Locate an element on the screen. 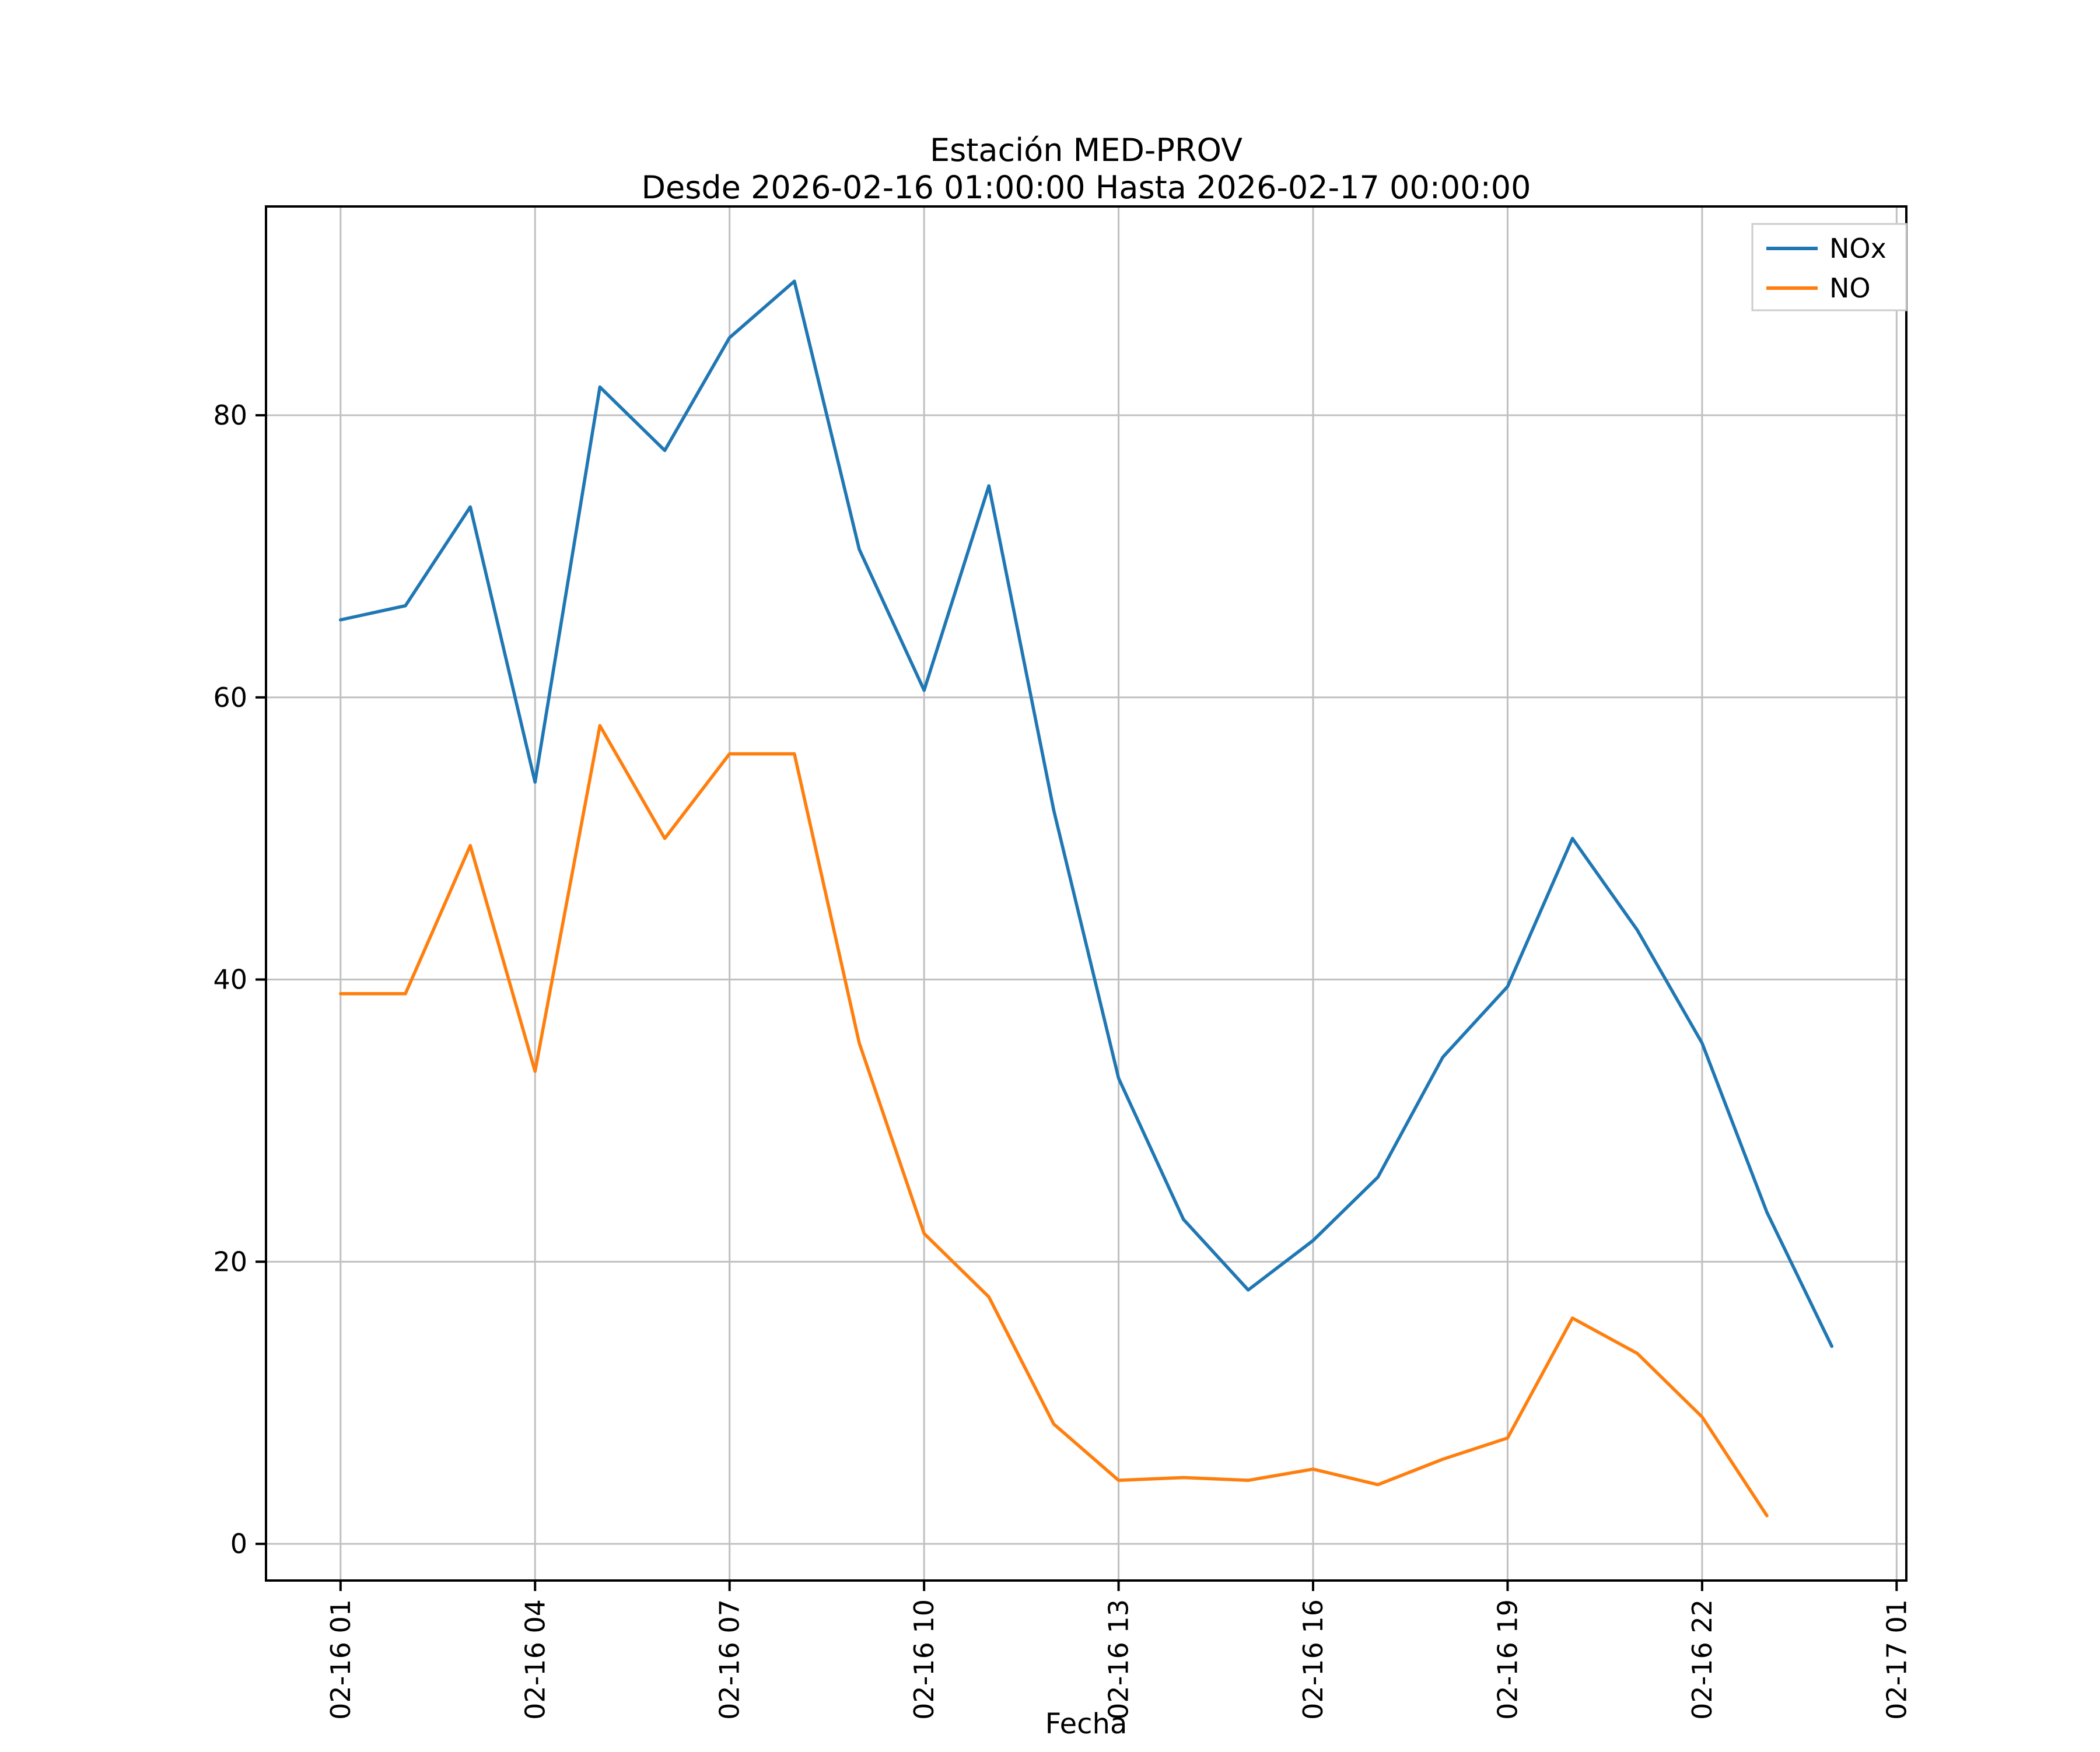  y-tick-label: 80 is located at coordinates (230, 415).